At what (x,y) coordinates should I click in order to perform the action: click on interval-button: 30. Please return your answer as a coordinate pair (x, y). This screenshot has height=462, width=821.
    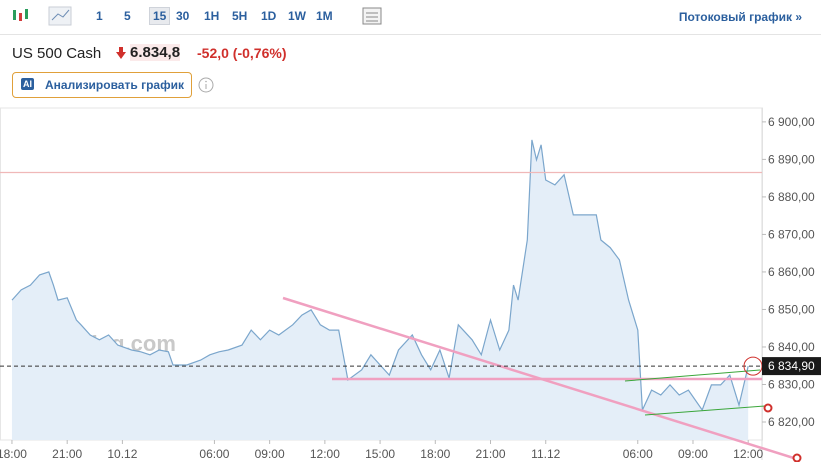
    Looking at the image, I should click on (183, 16).